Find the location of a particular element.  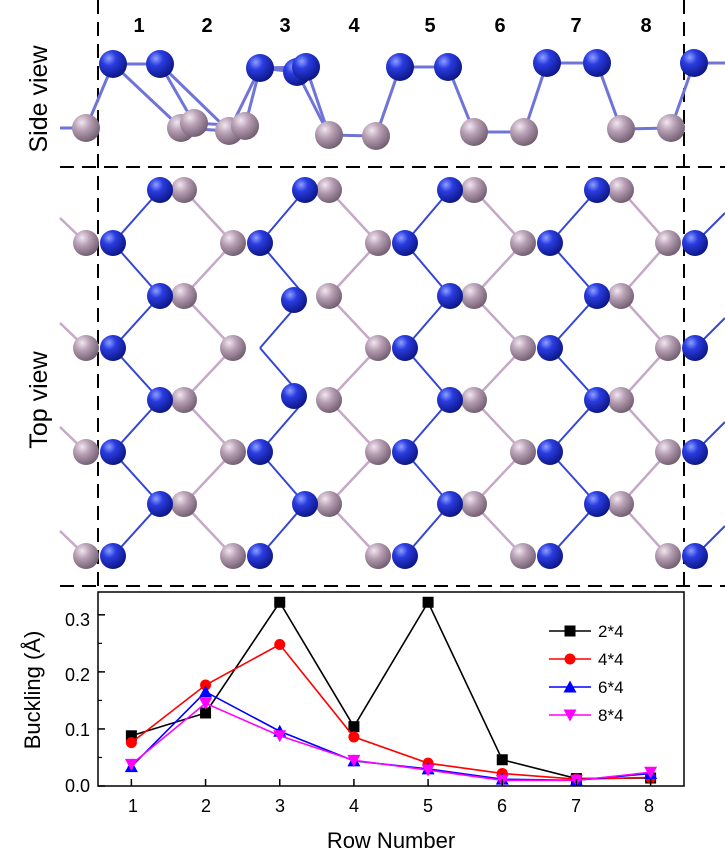

x-tick-label: 3 is located at coordinates (280, 806).